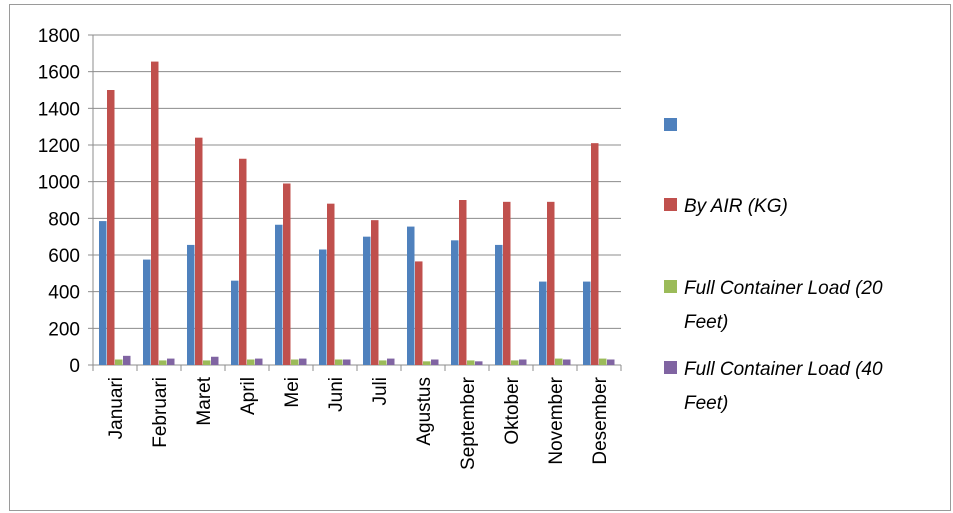 The height and width of the screenshot is (513, 953). What do you see at coordinates (783, 305) in the screenshot?
I see `legend-label: Full Container Load (20 Feet)` at bounding box center [783, 305].